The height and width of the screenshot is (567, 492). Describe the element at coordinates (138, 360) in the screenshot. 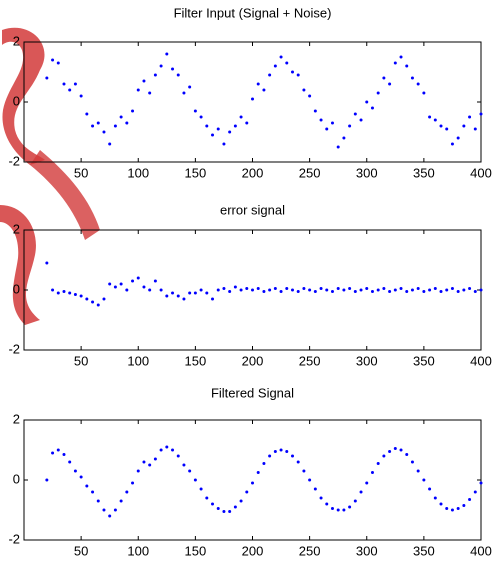

I see `x-tick-label: 100` at that location.